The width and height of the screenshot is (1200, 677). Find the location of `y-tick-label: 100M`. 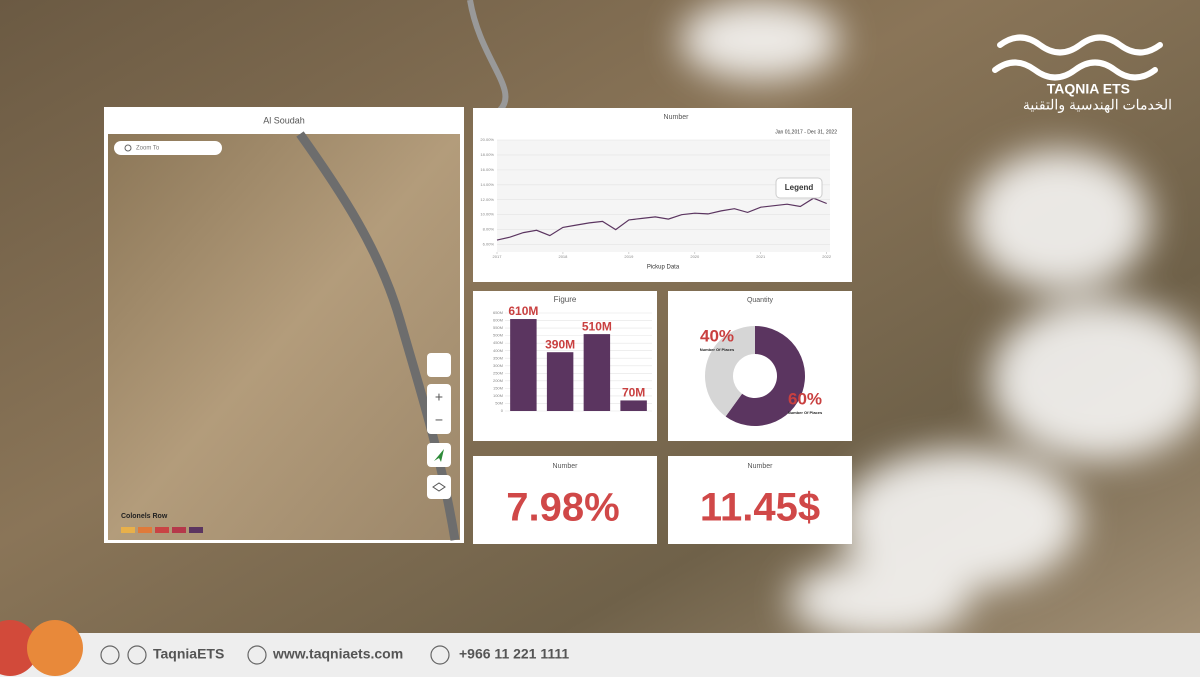

y-tick-label: 100M is located at coordinates (498, 395).